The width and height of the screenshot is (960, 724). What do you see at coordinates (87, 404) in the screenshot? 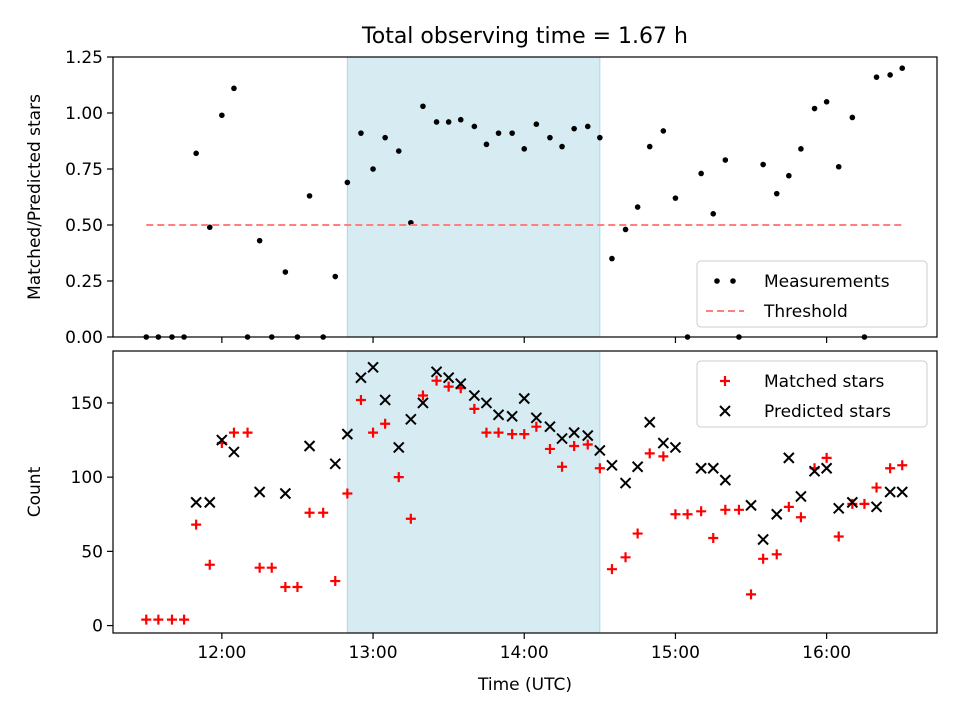
I see `y-tick-label: 150` at bounding box center [87, 404].